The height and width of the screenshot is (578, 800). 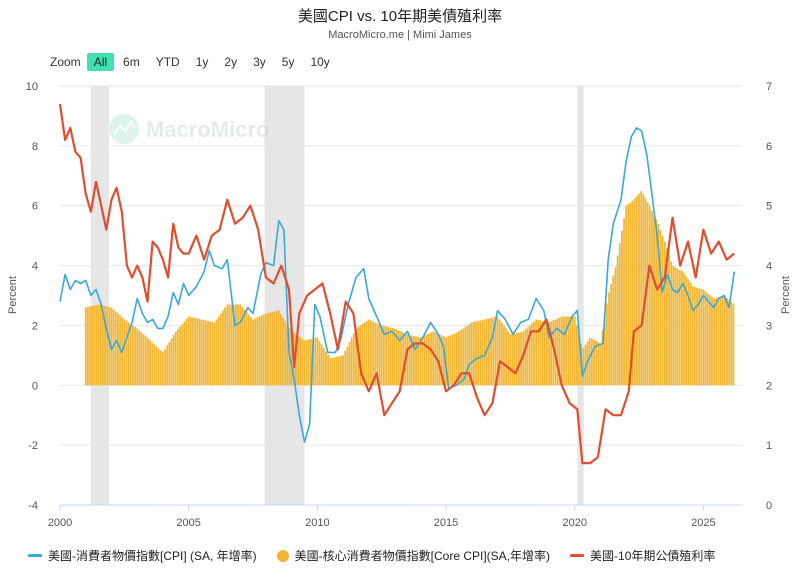 I want to click on zoom-6m-button: 6m, so click(x=131, y=62).